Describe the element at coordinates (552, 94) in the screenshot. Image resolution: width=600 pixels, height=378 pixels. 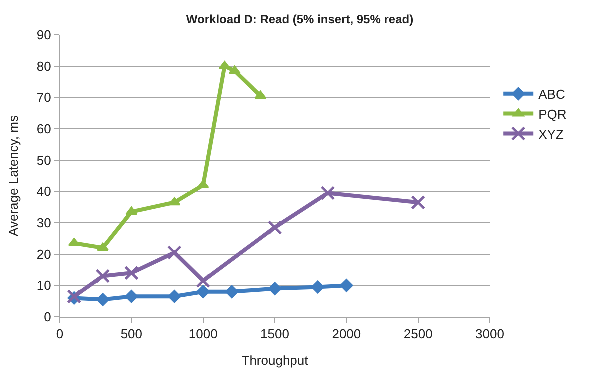
I see `legend-label: ABC` at that location.